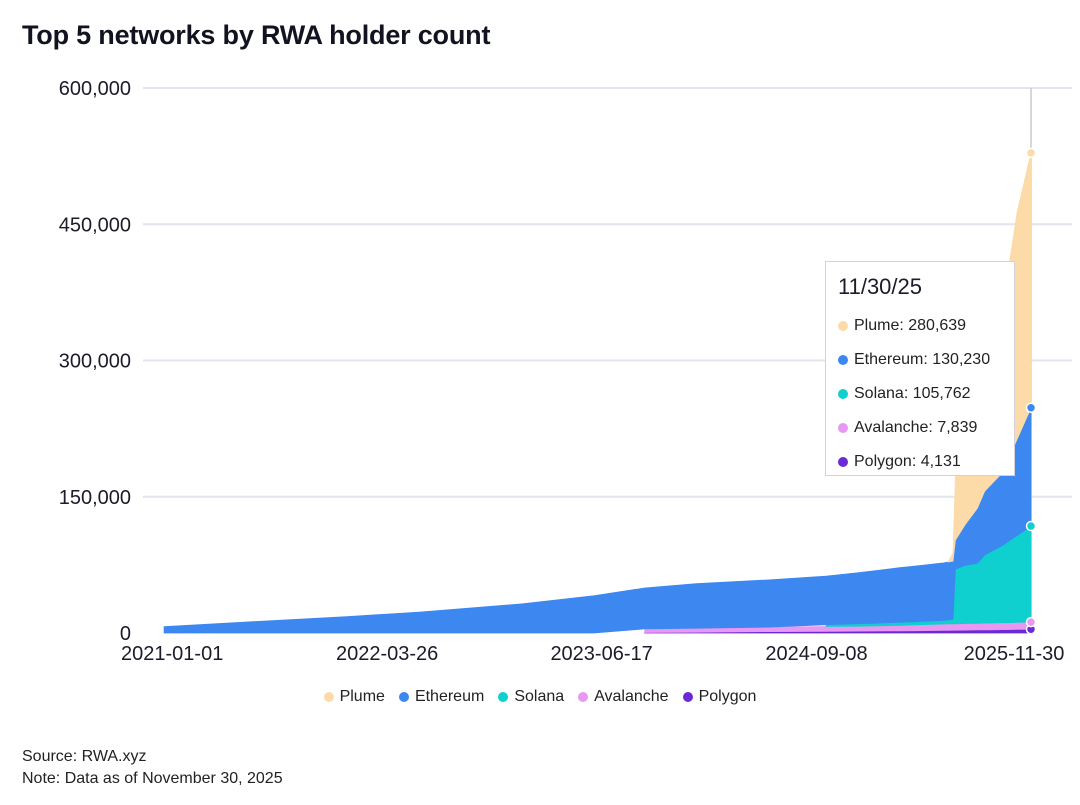 This screenshot has width=1080, height=805. Describe the element at coordinates (1014, 654) in the screenshot. I see `x-tick-label-4: 2025-11-30` at that location.